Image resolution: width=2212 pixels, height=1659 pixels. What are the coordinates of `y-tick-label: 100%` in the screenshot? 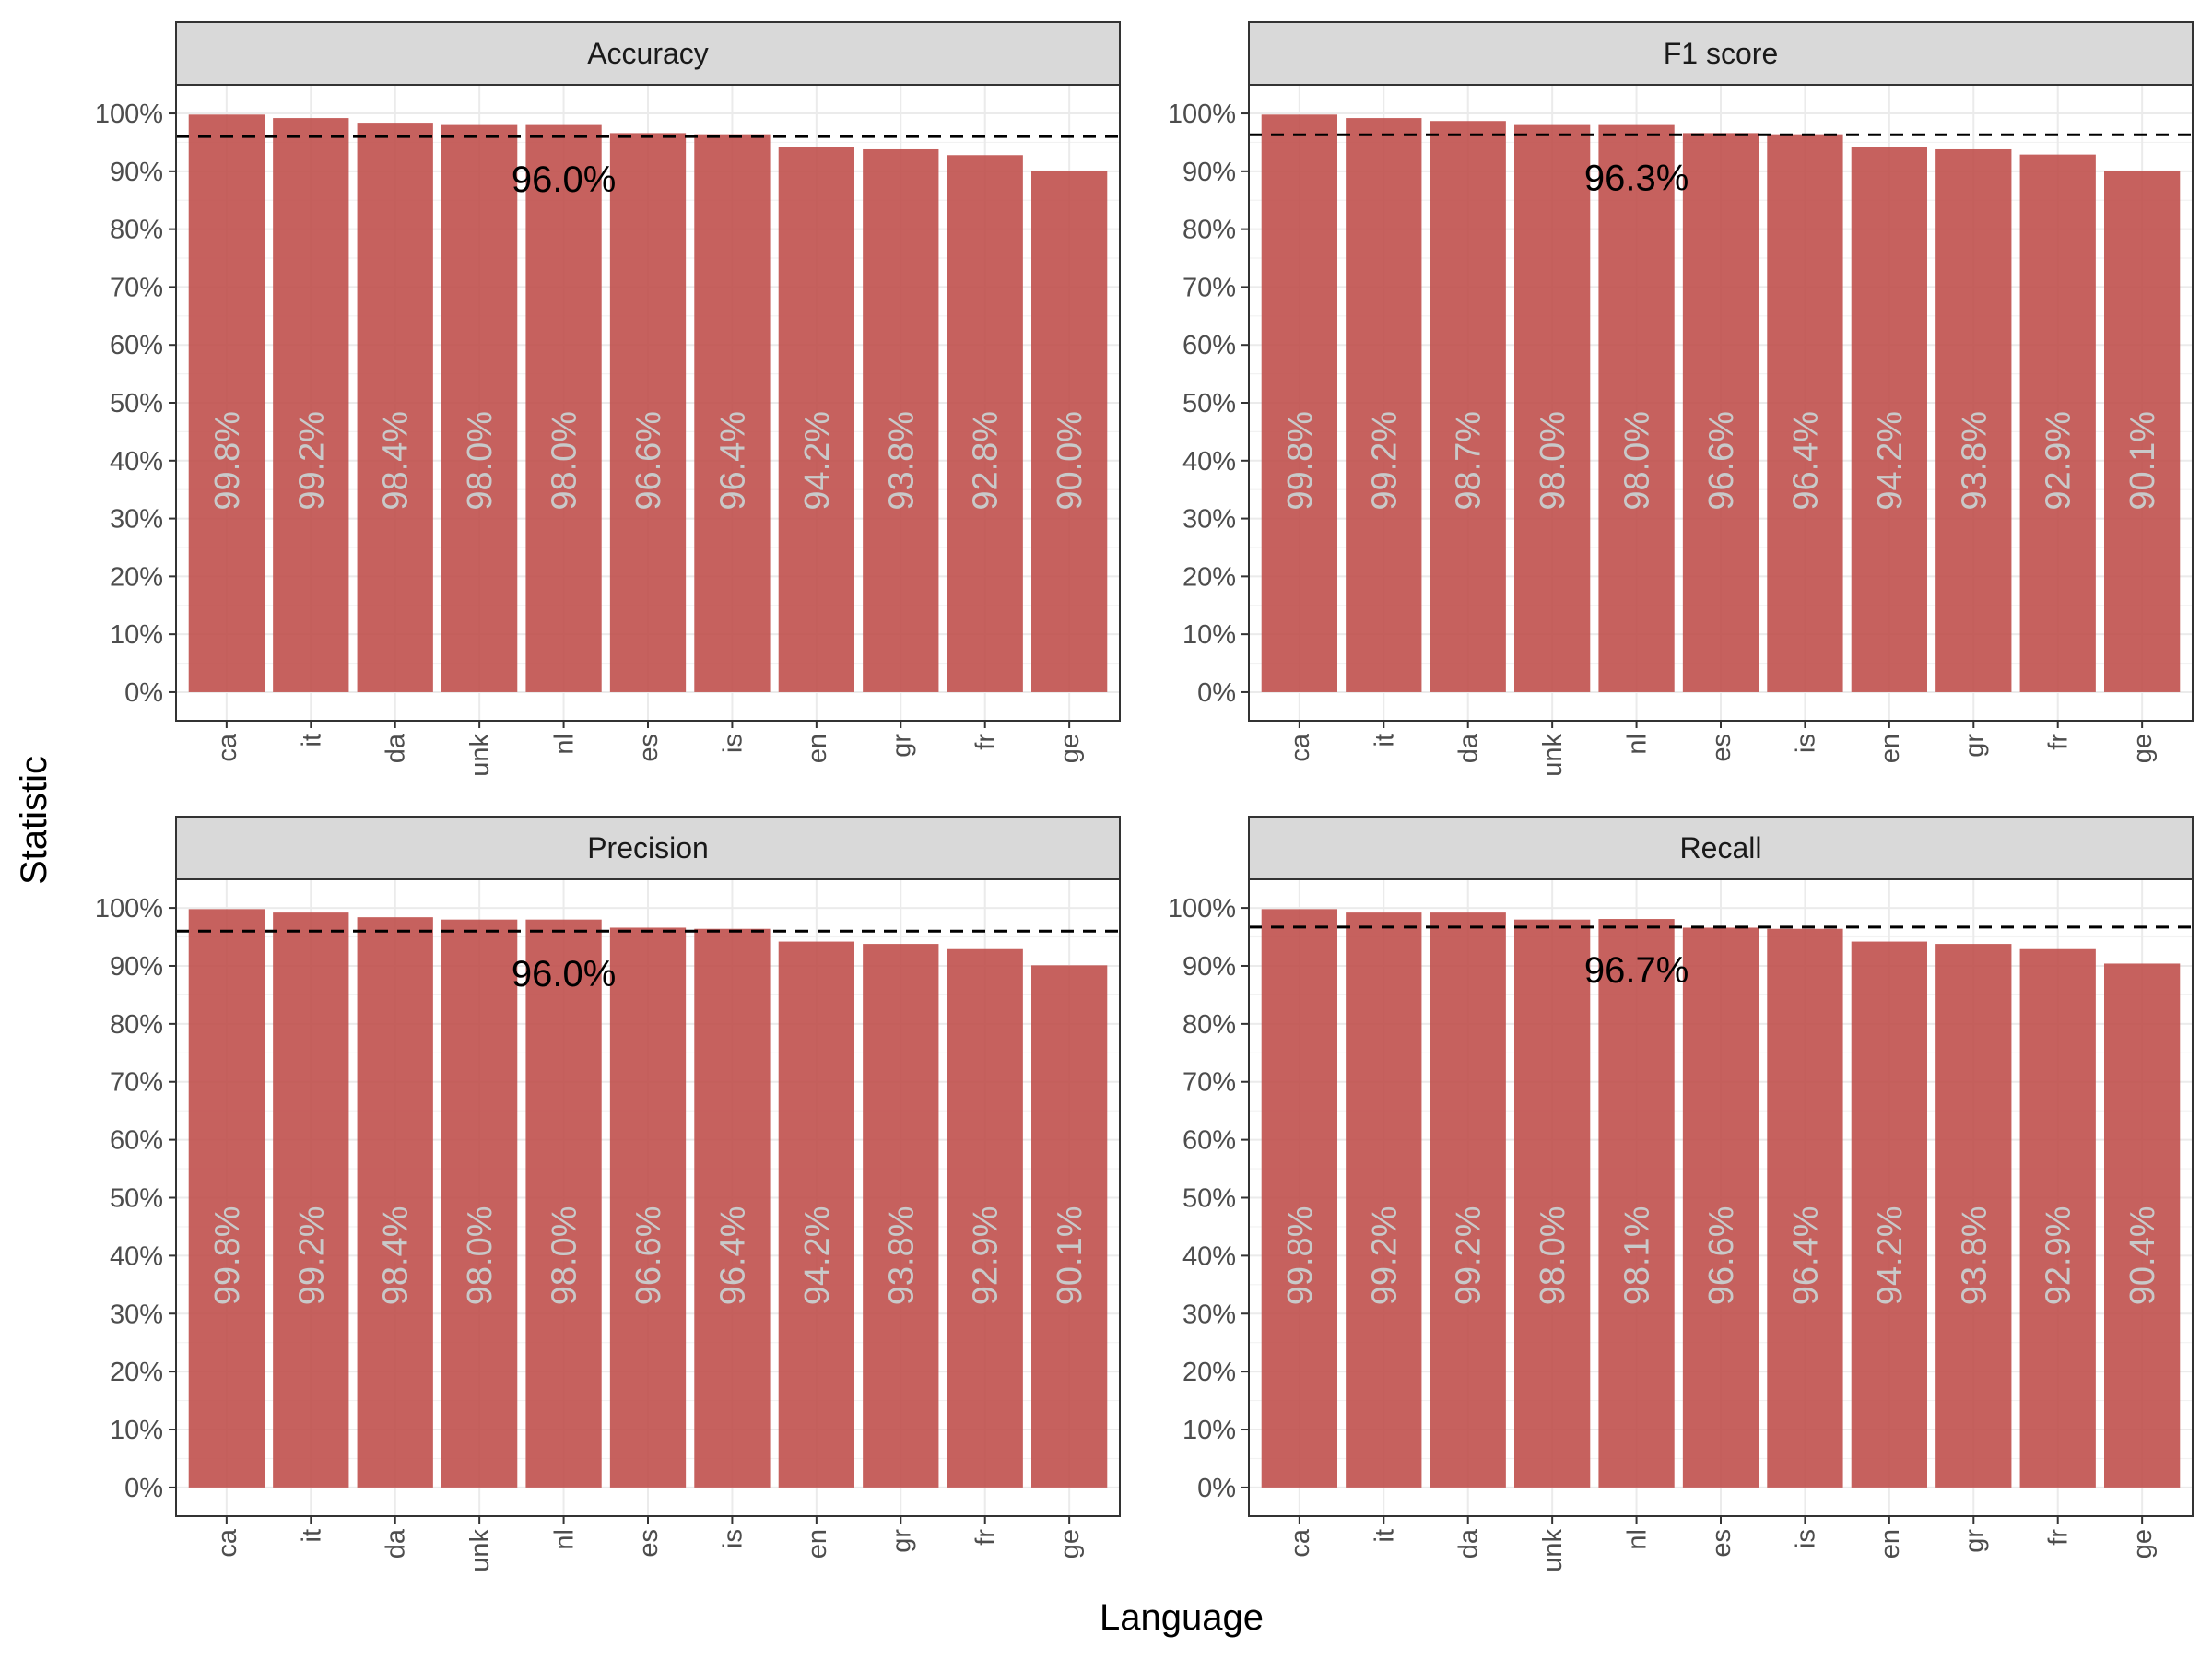 It's located at (129, 114).